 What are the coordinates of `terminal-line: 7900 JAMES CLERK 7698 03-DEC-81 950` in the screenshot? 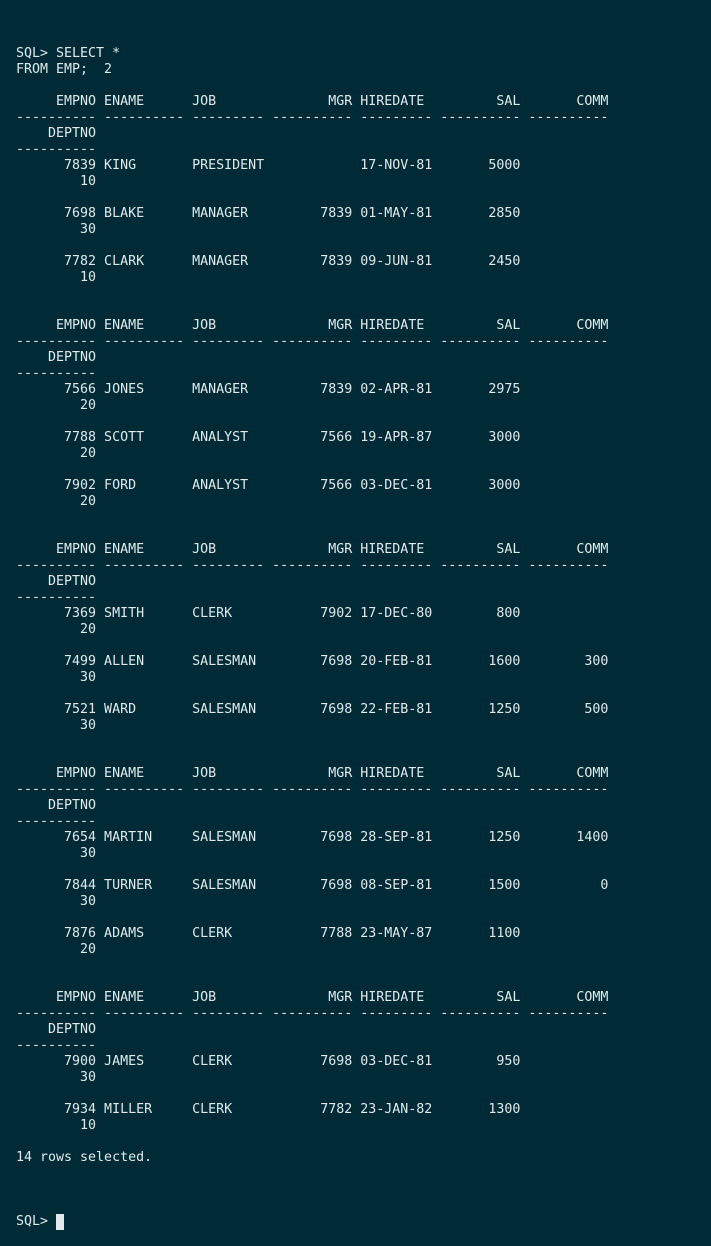 It's located at (268, 1061).